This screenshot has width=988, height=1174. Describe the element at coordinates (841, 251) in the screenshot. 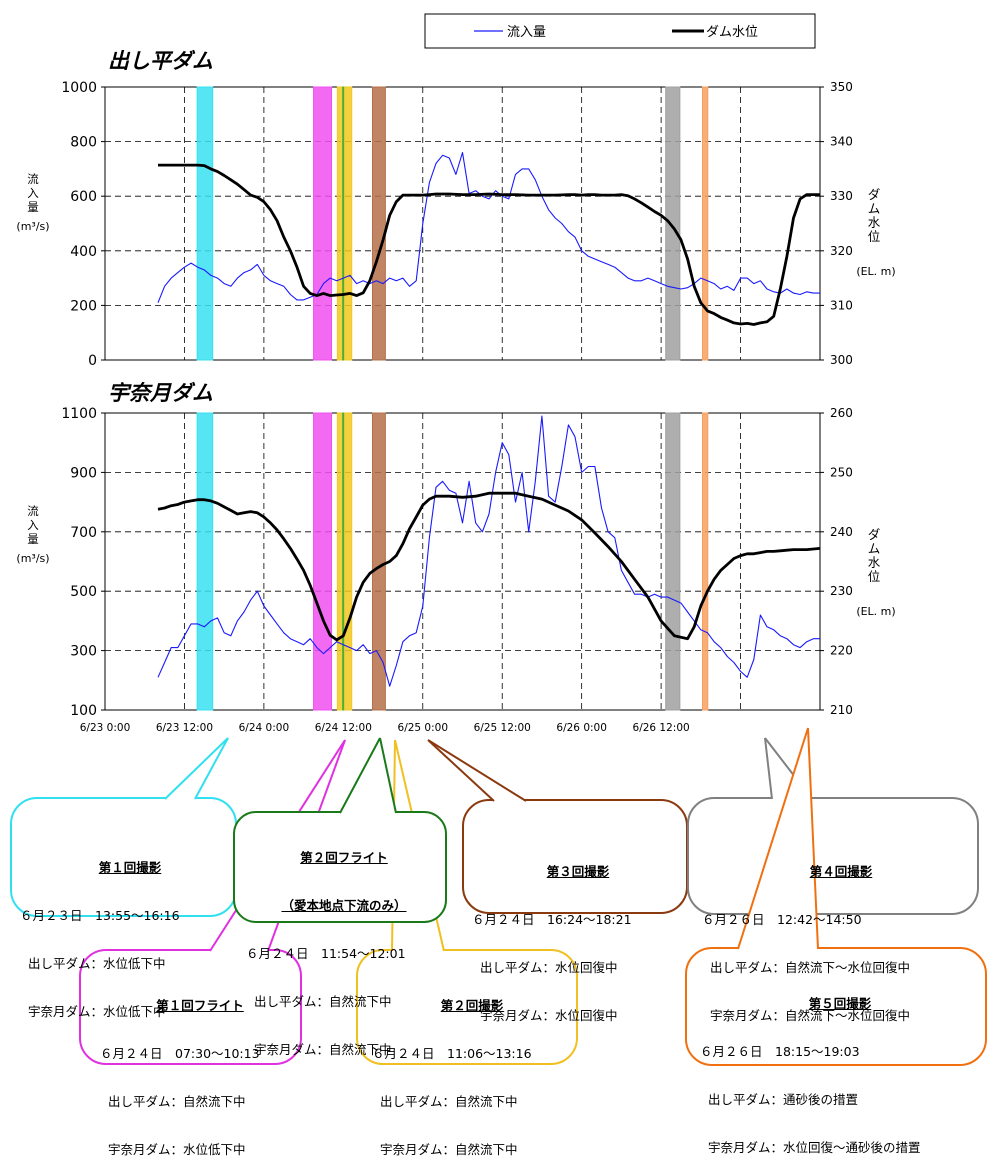

I see `chart1-y2tick-label: 320` at that location.